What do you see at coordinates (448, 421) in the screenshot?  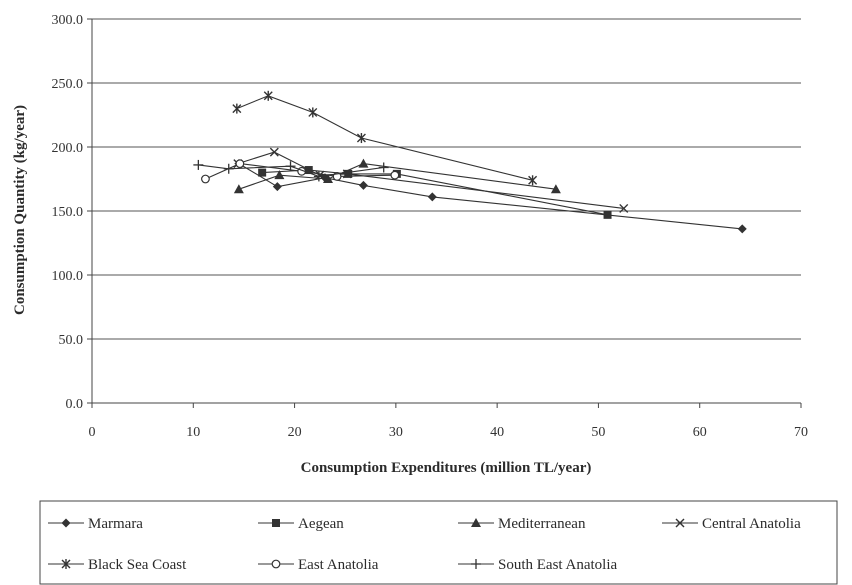 I see `x-ticks: 0 10 20 30 40 50 60 70` at bounding box center [448, 421].